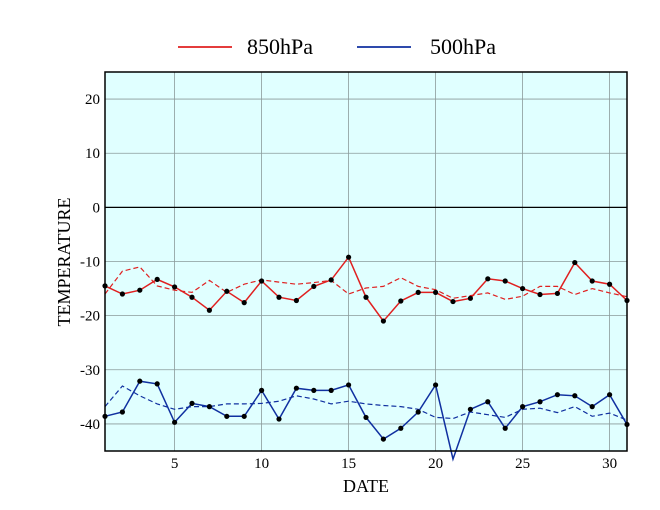 Image resolution: width=660 pixels, height=510 pixels. What do you see at coordinates (609, 464) in the screenshot?
I see `x-tick-label-30: 30` at bounding box center [609, 464].